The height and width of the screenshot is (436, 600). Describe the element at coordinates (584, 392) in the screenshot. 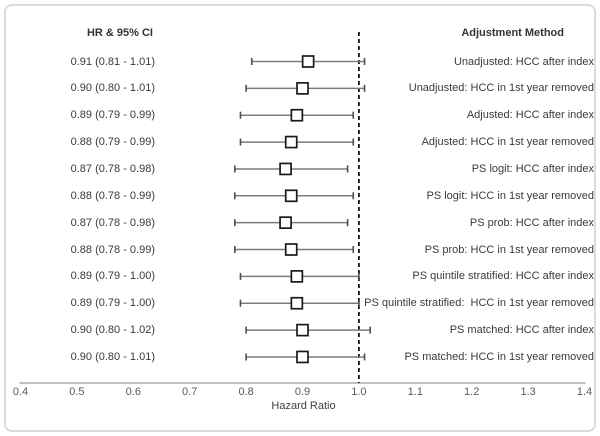

I see `x-tick-label: 1.4` at that location.